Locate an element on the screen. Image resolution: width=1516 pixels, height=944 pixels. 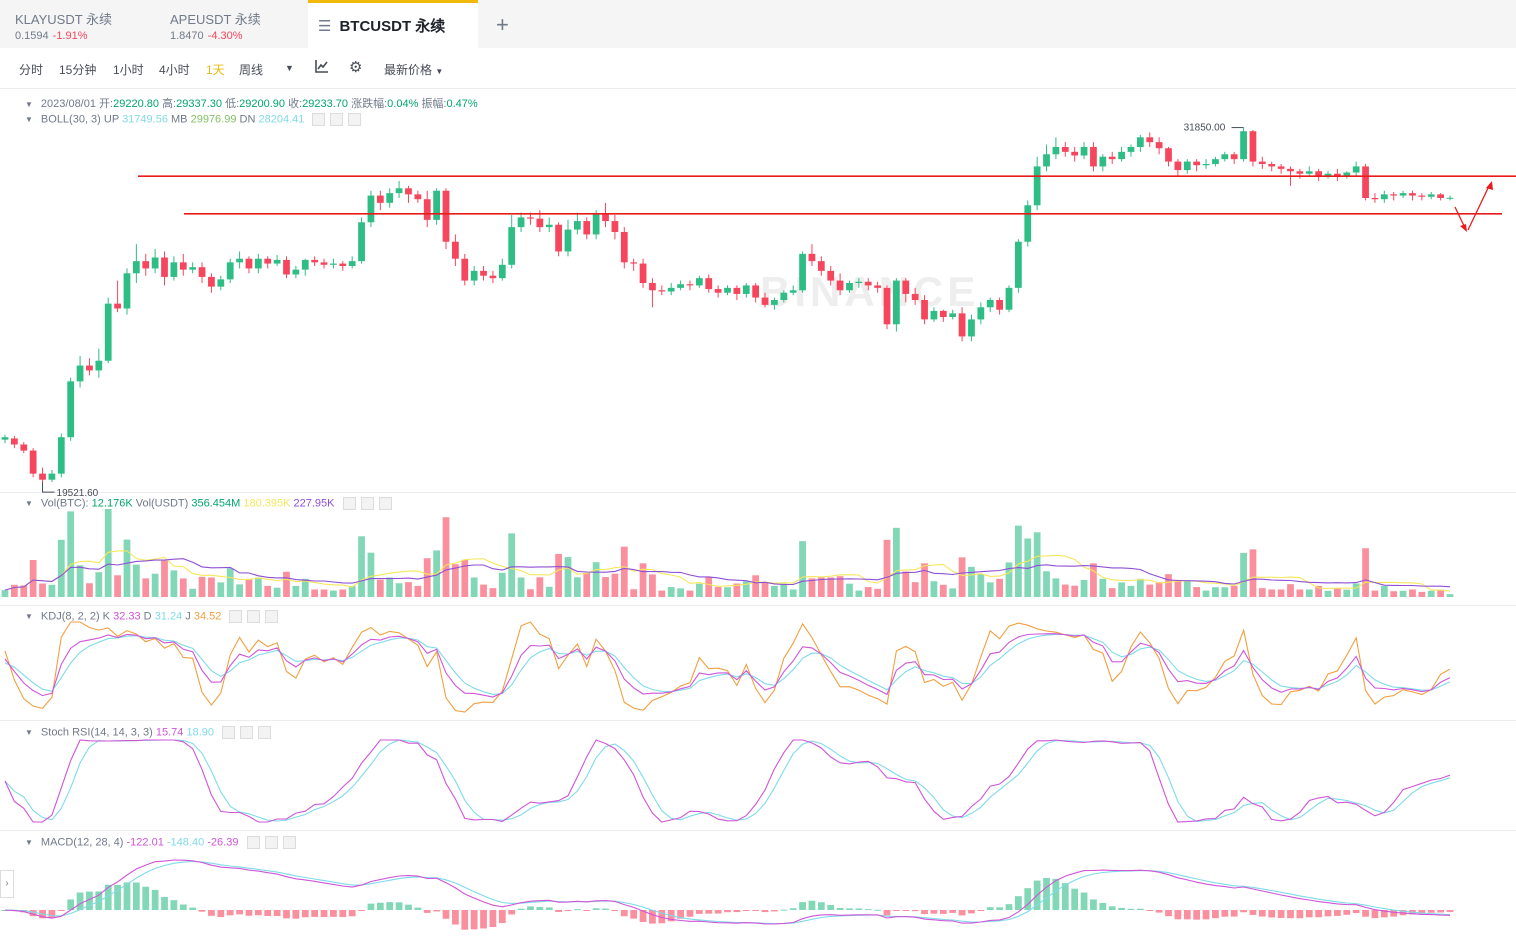
tab-change: -1.91% is located at coordinates (70, 36).